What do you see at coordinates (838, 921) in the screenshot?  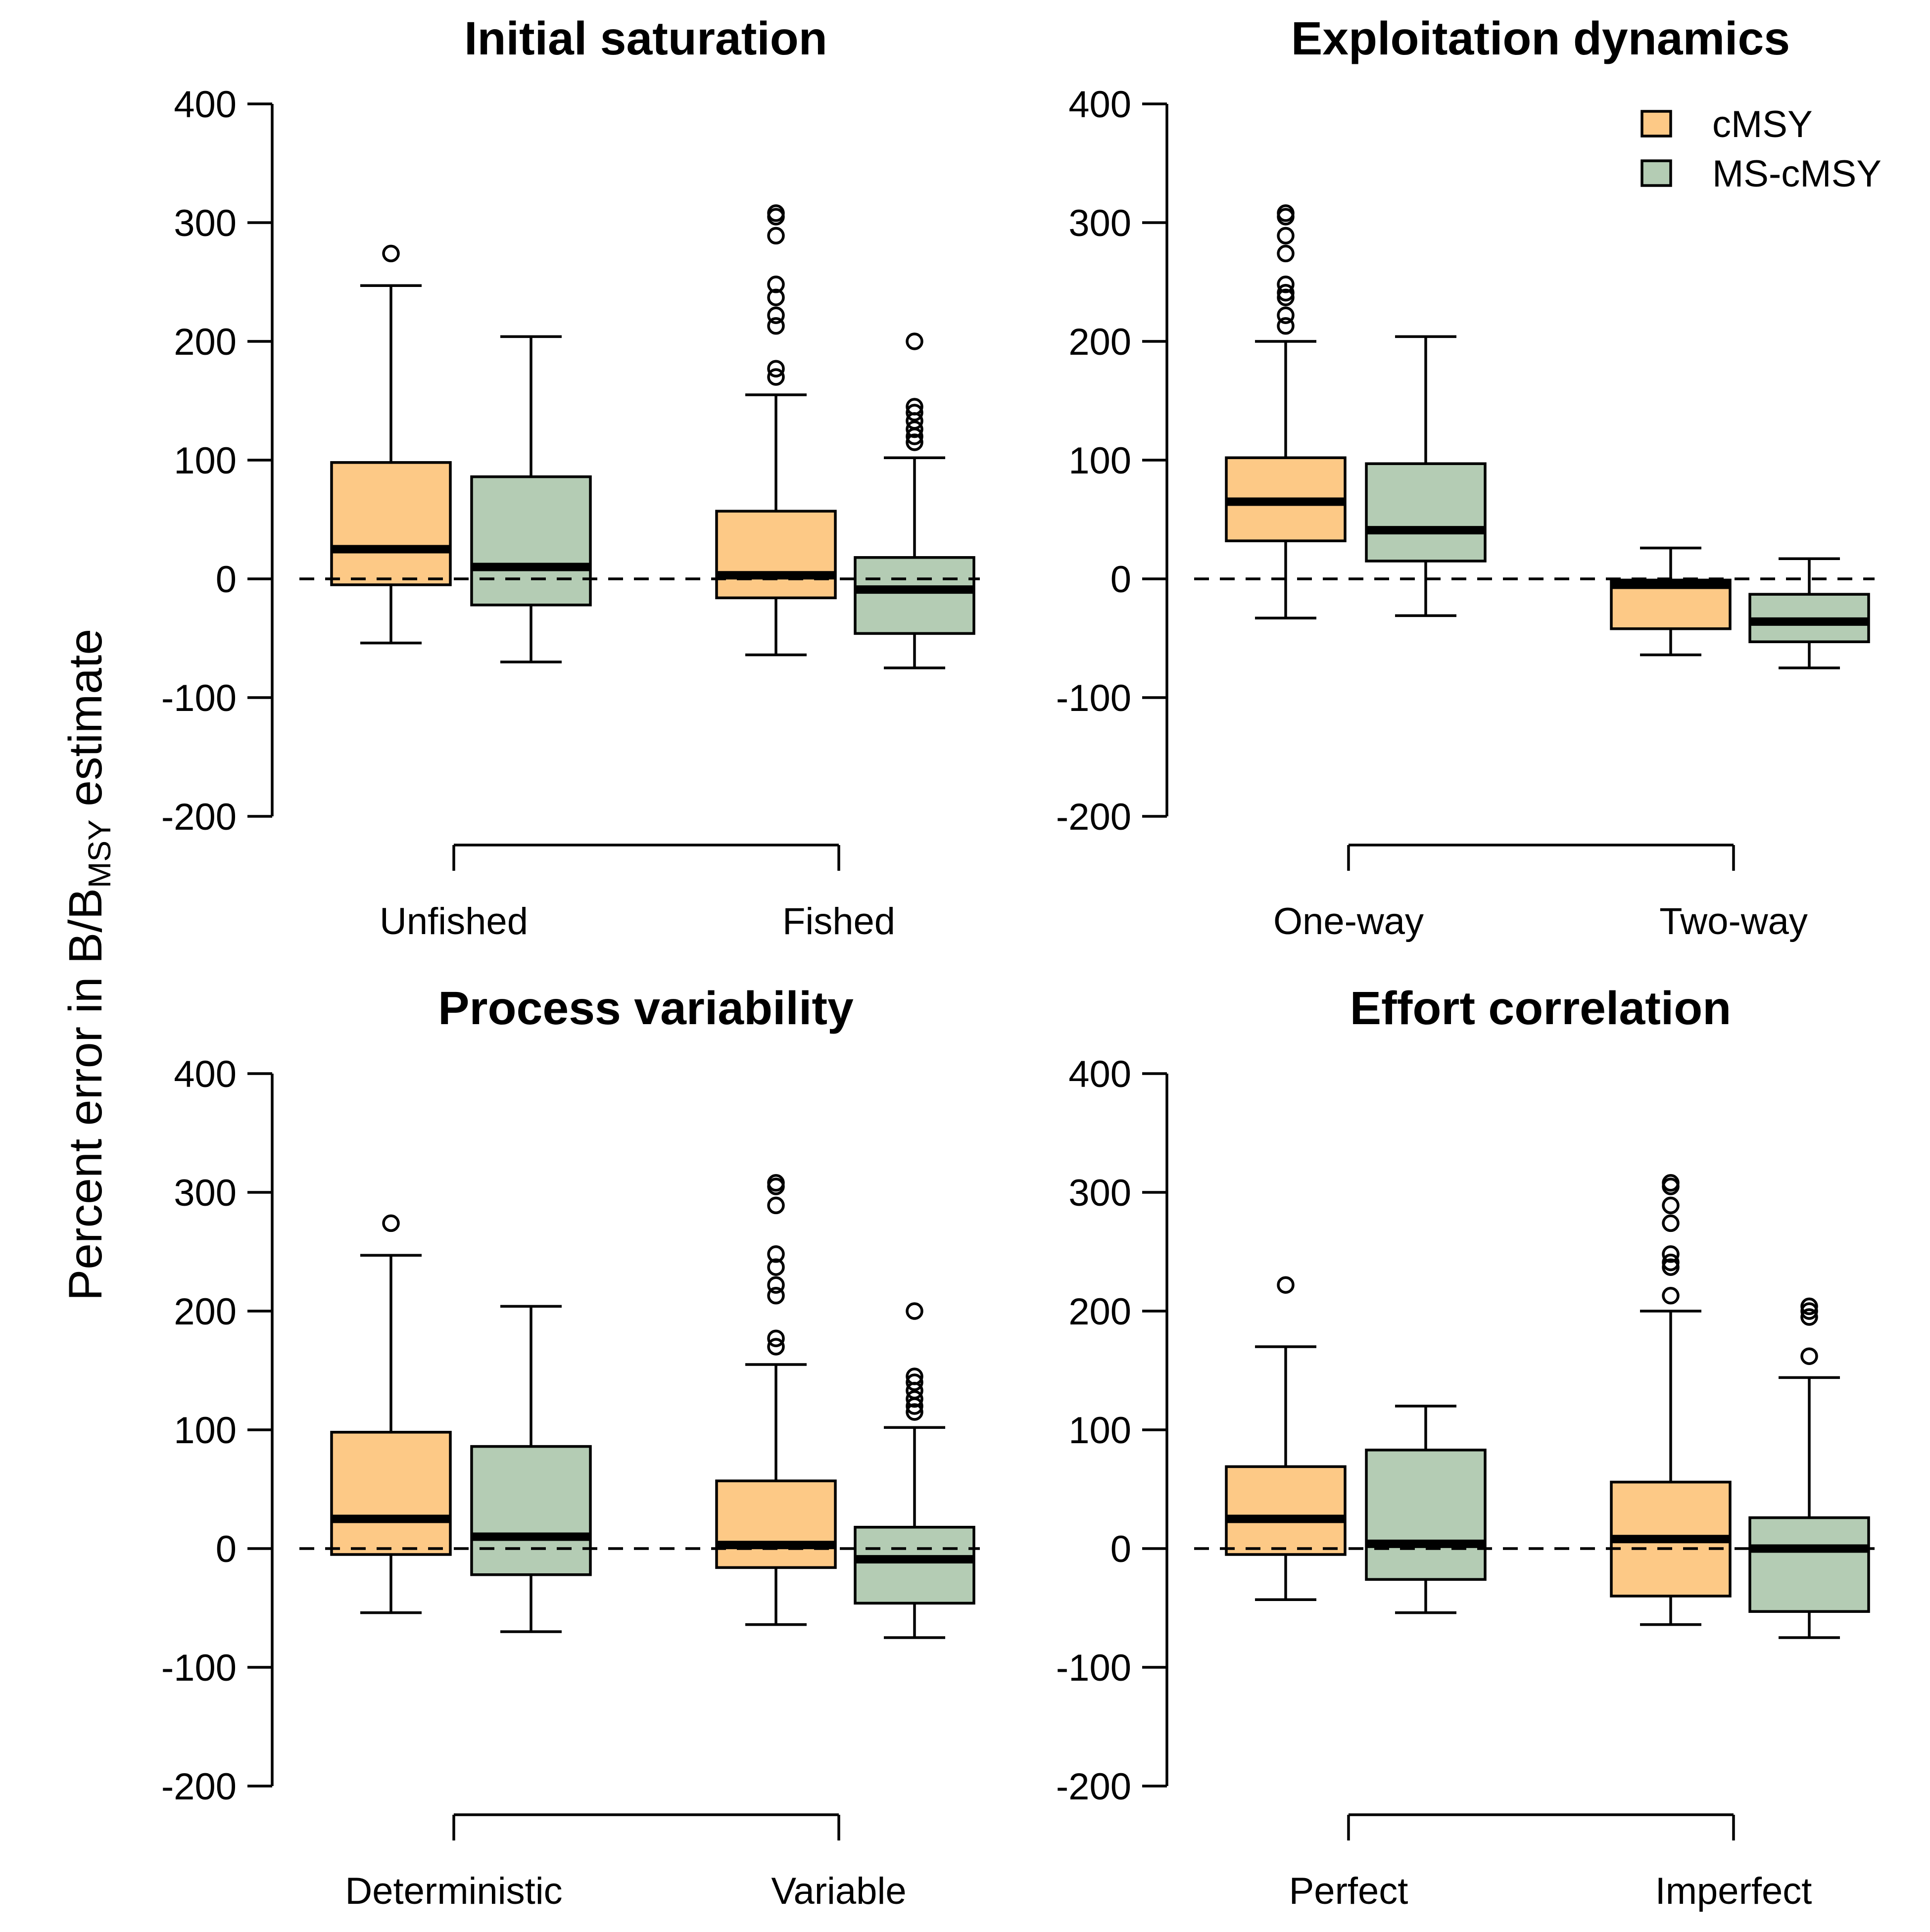 I see `x-tick-label: Fished` at bounding box center [838, 921].